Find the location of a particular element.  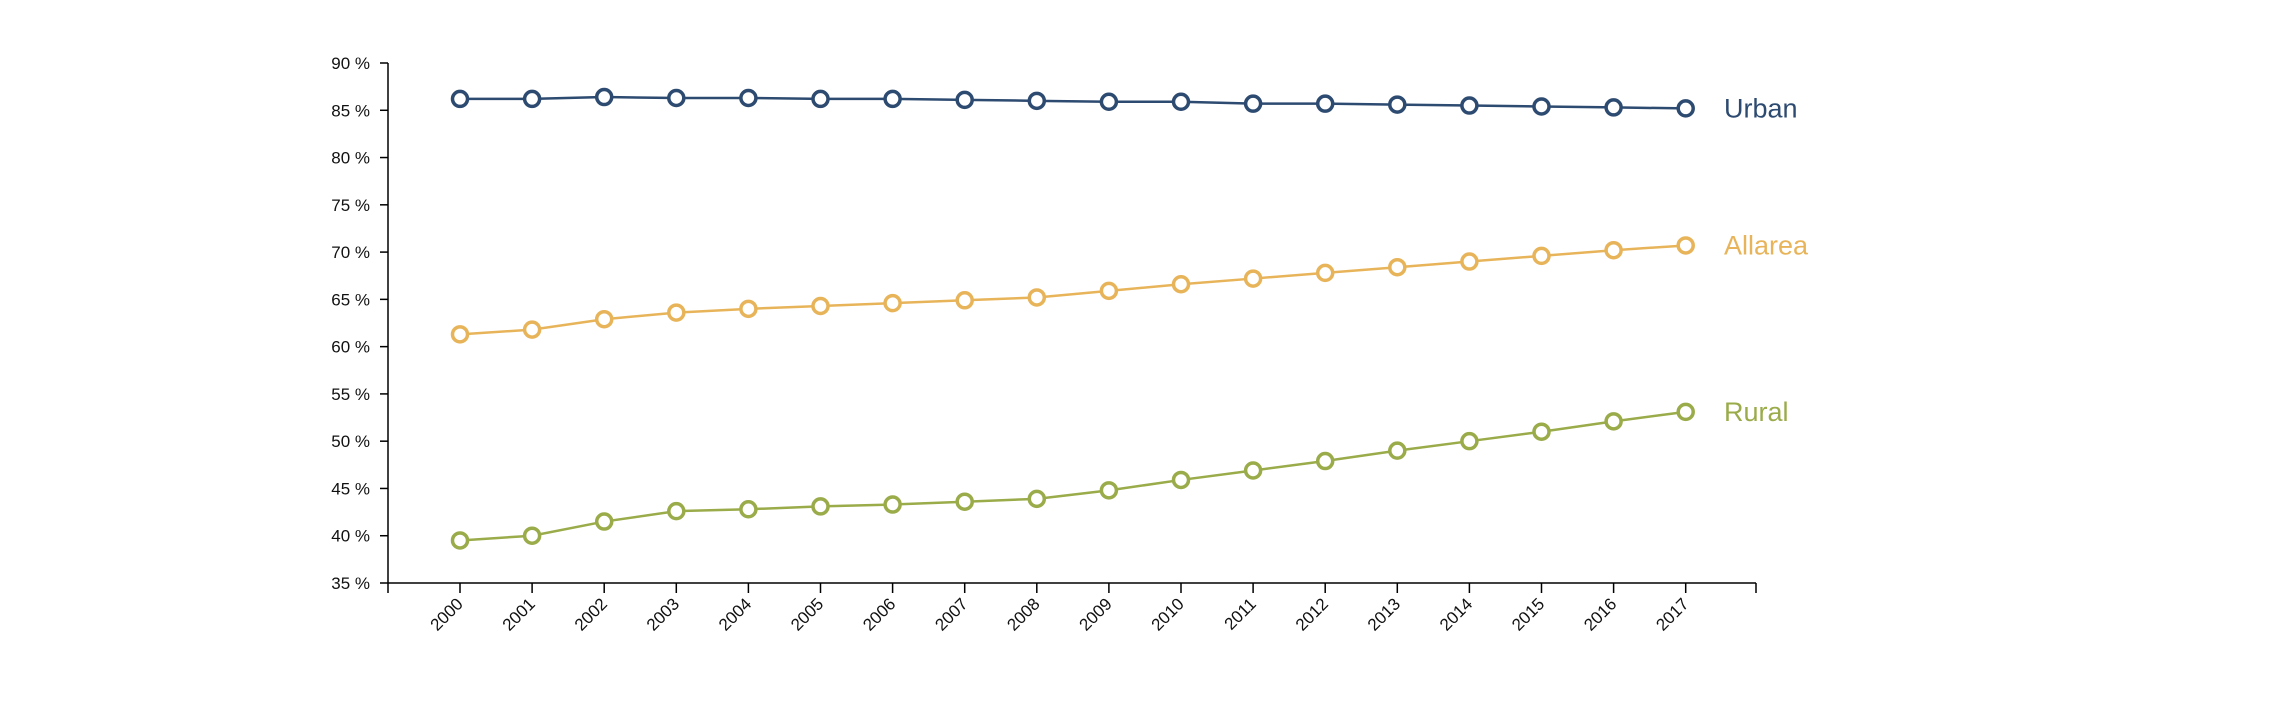

y-tick-label: 70 % is located at coordinates (350, 252).